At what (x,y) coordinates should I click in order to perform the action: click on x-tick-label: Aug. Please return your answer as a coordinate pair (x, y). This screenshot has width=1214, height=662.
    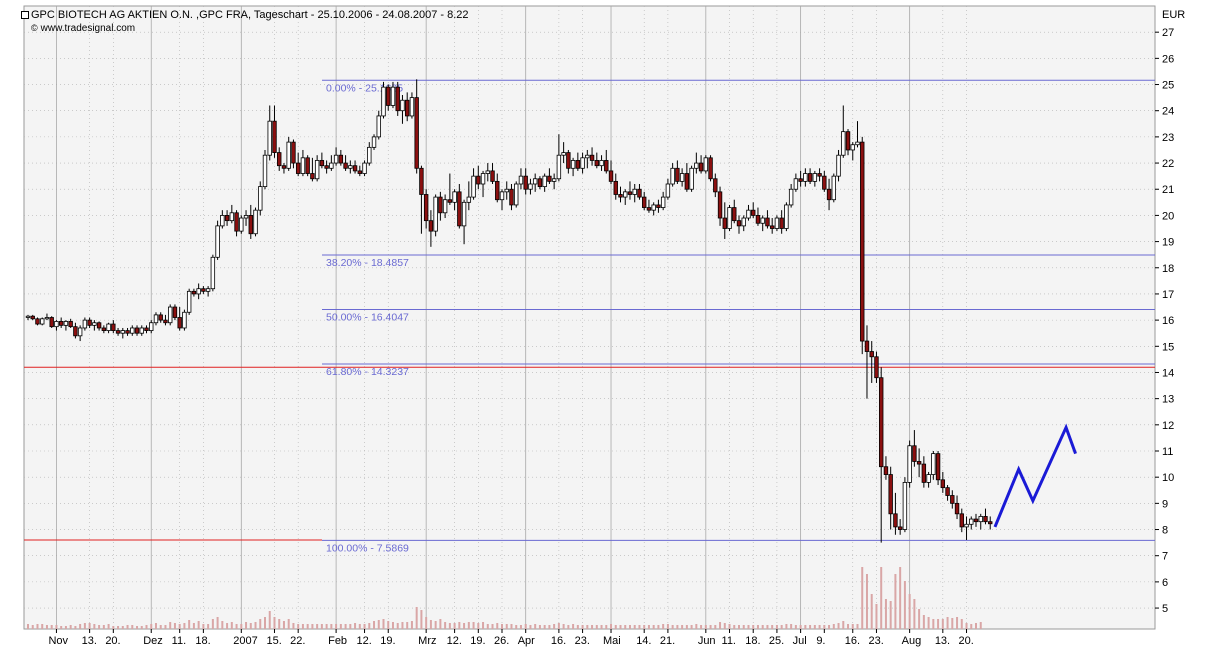
    Looking at the image, I should click on (912, 641).